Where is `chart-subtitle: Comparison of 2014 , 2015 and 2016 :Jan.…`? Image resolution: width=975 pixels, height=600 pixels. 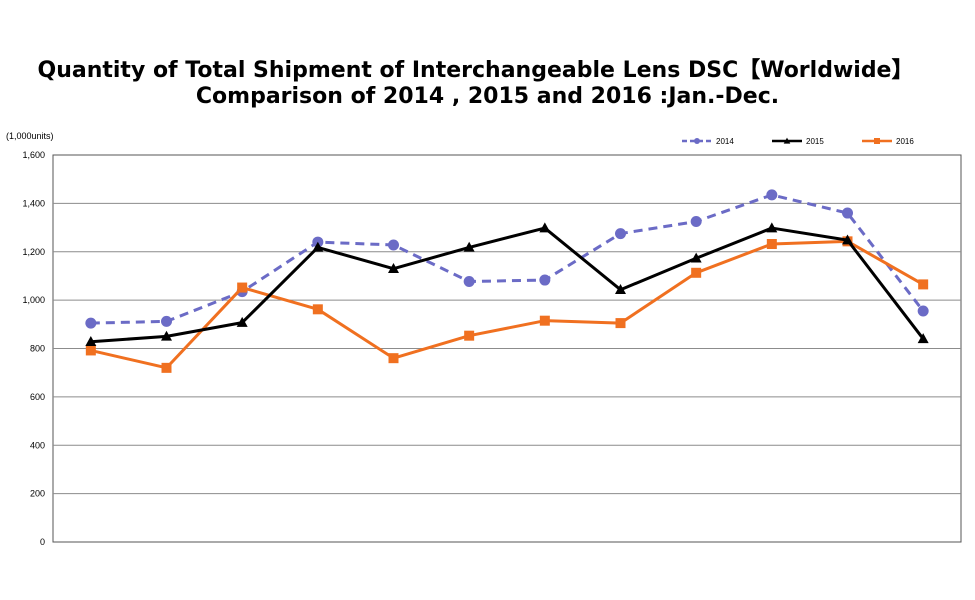
chart-subtitle: Comparison of 2014 , 2015 and 2016 :Jan.… is located at coordinates (487, 96).